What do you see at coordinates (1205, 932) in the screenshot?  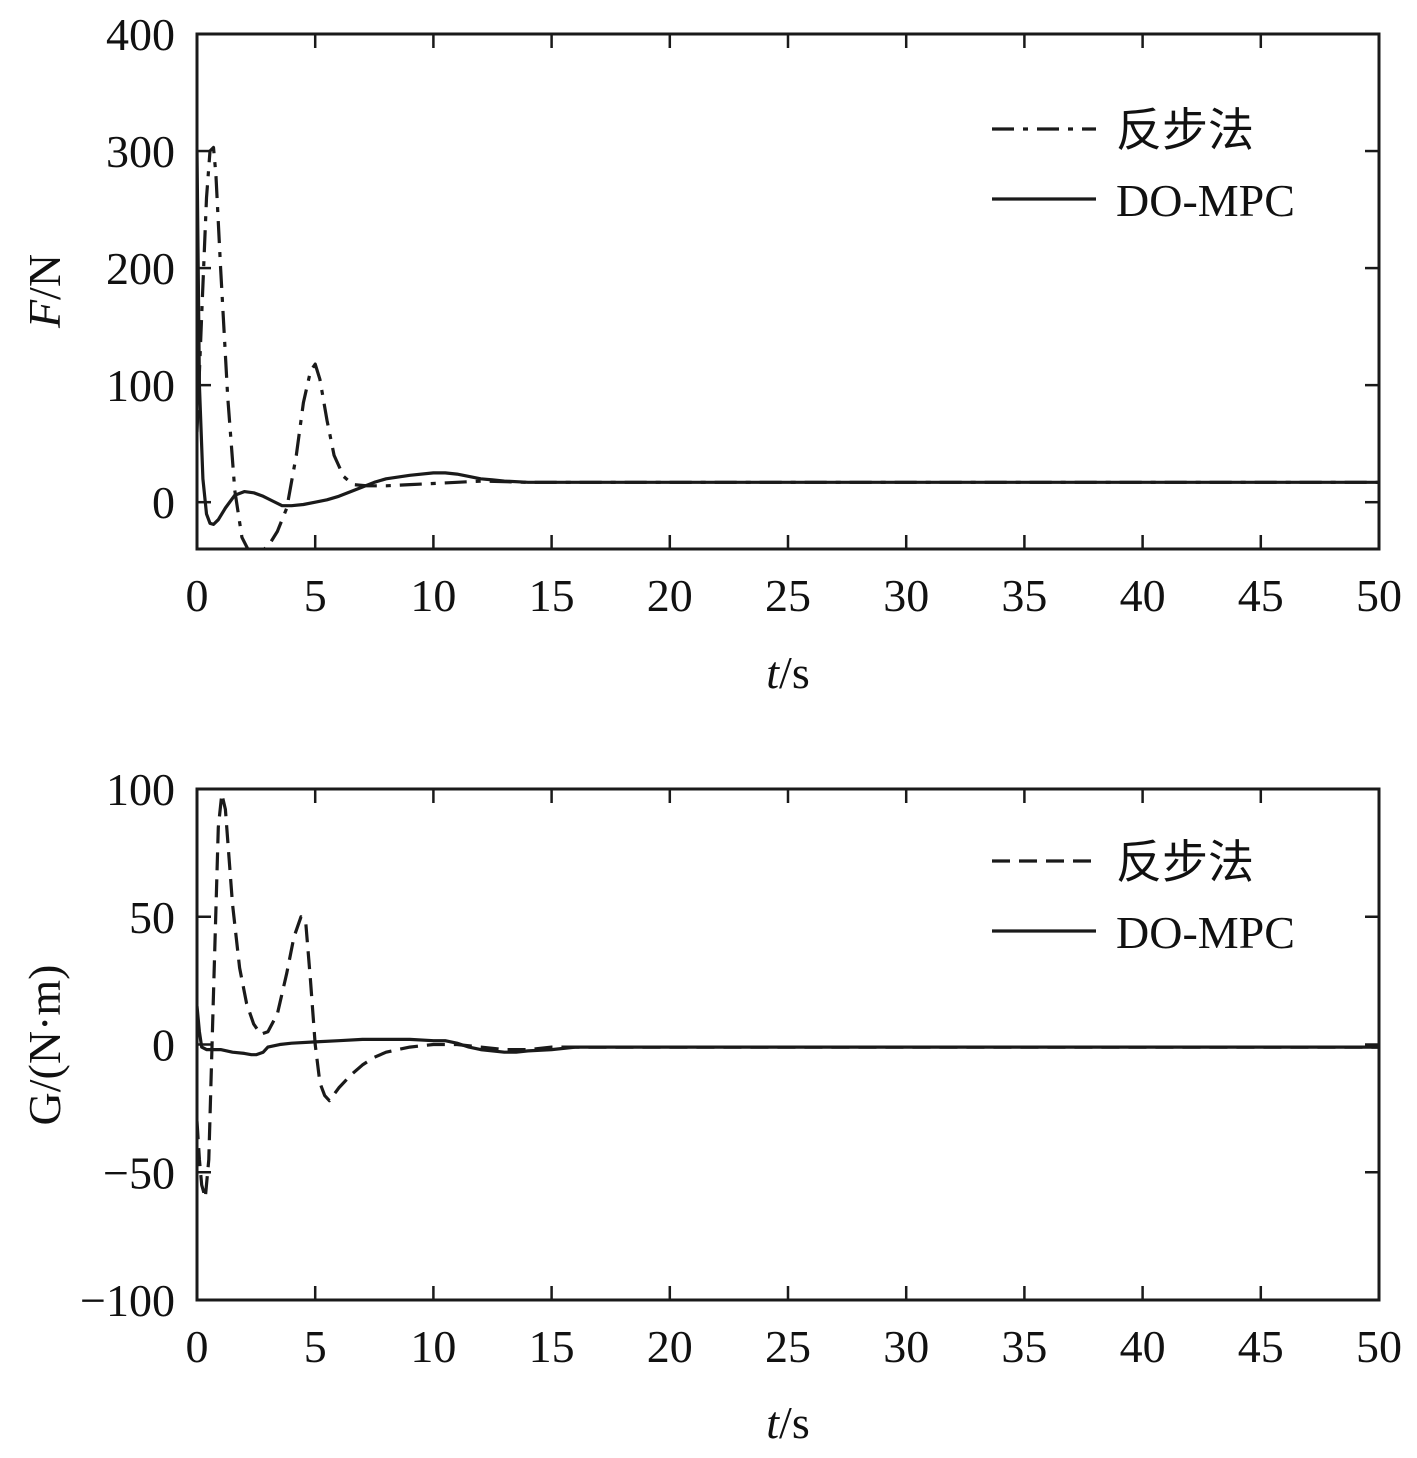 I see `torque-legend-label-do-mpc: DO-MPC` at bounding box center [1205, 932].